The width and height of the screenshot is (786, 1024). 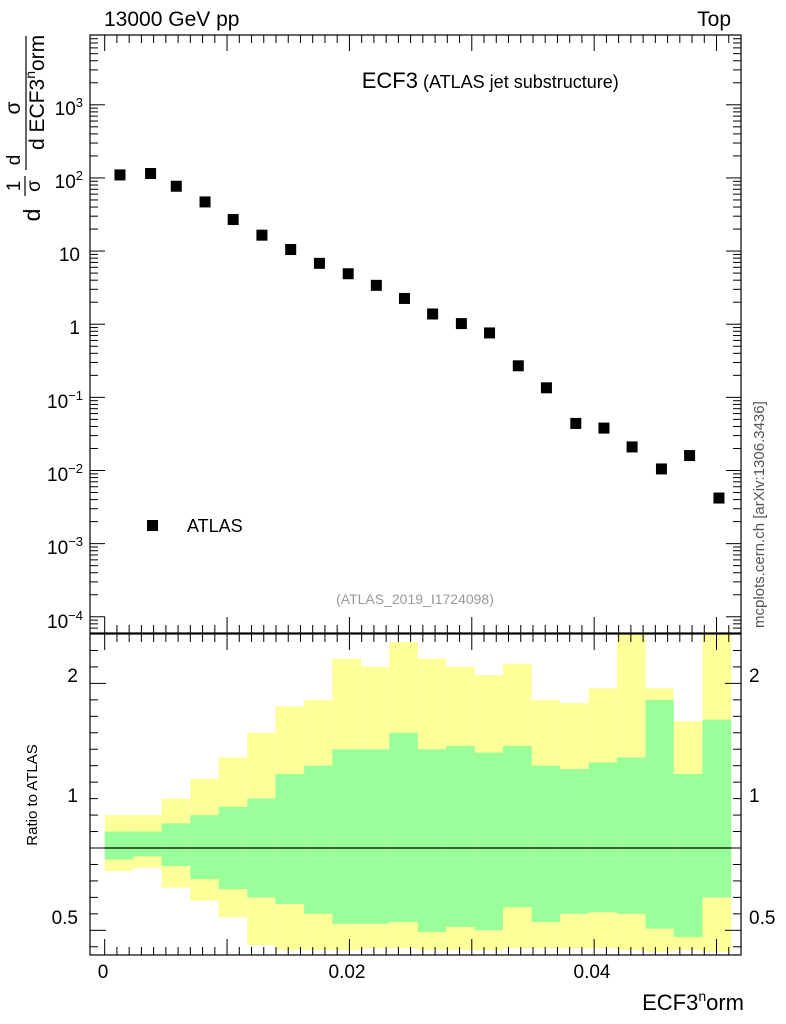 I want to click on ratio-ytick-right-2: 2, so click(x=754, y=676).